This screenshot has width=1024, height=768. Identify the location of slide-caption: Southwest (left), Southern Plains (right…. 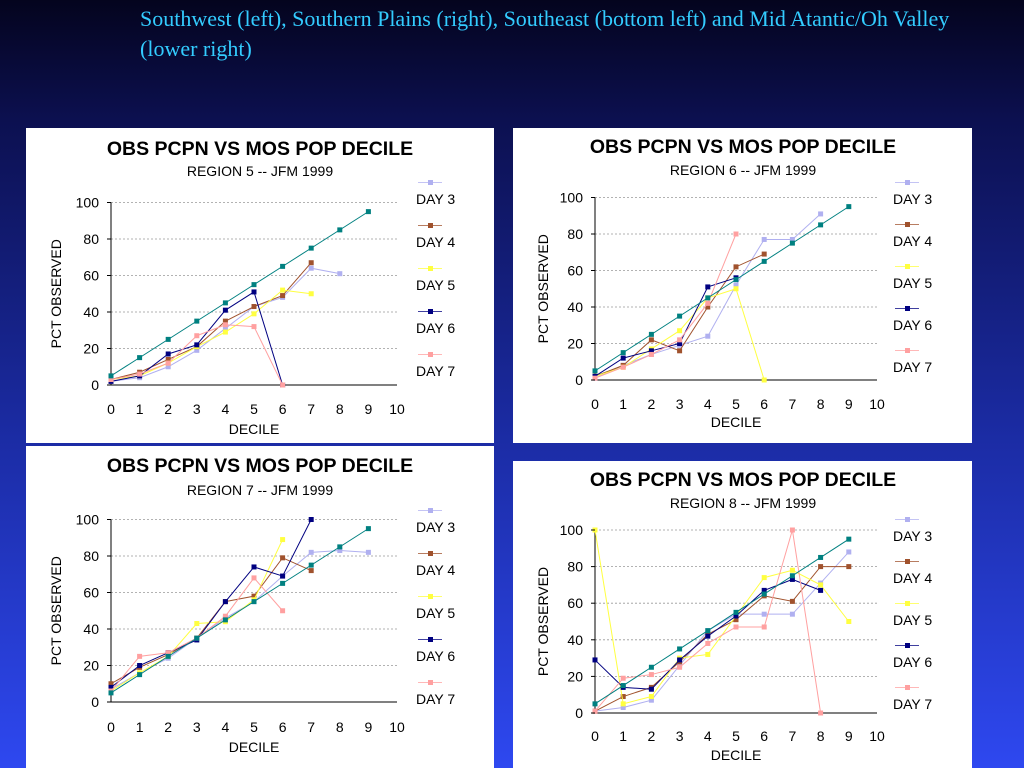
(545, 33).